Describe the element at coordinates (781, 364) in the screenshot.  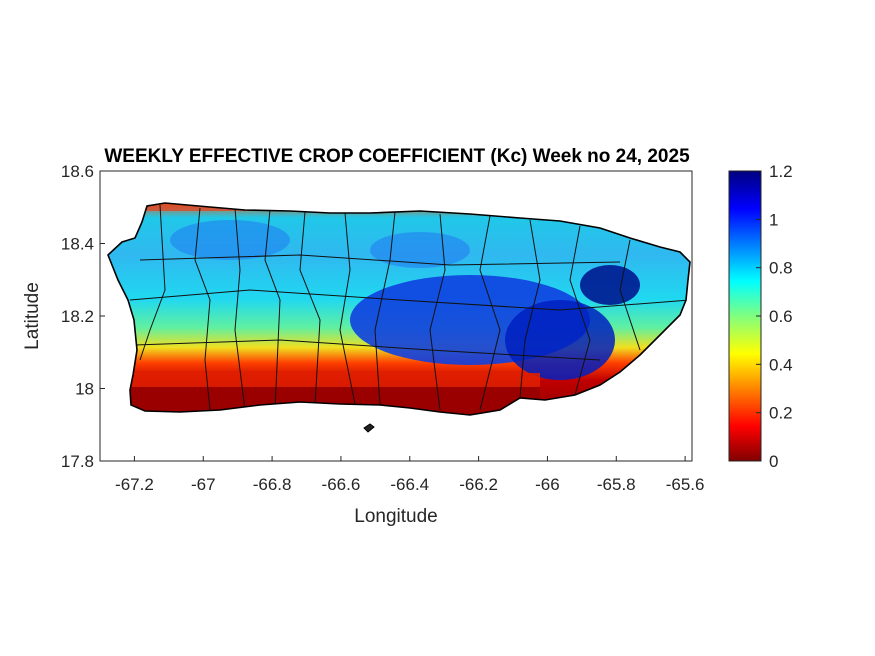
I see `colorbar-tick-label: 0.4` at that location.